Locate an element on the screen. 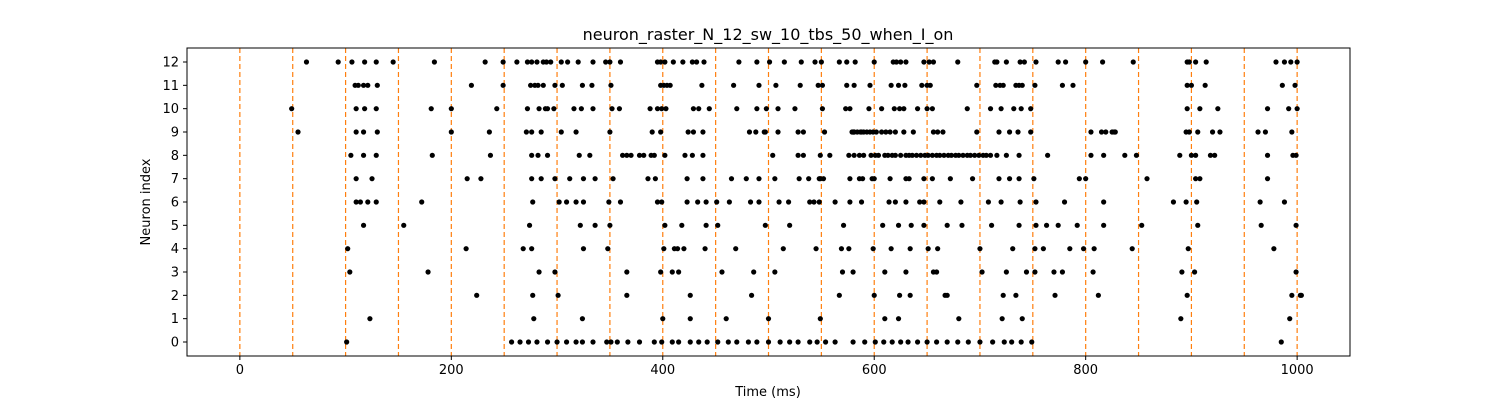  y-tick-label: 2 is located at coordinates (175, 296).